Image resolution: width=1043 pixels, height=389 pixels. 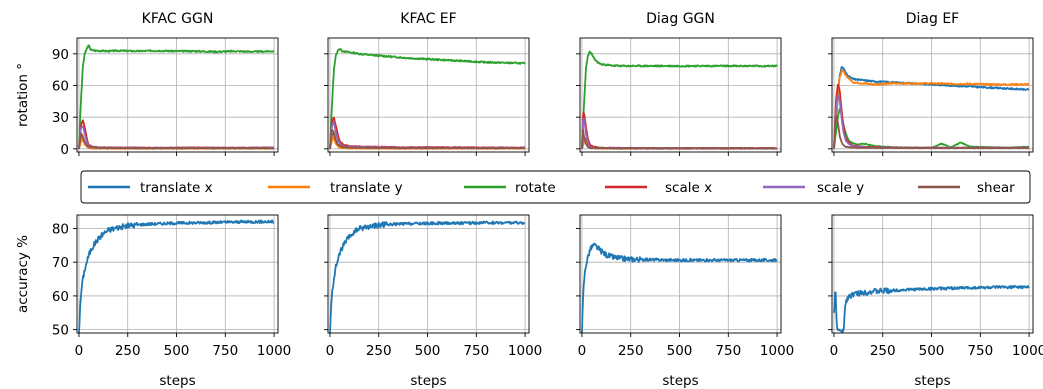 I want to click on legend-label: shear, so click(x=996, y=188).